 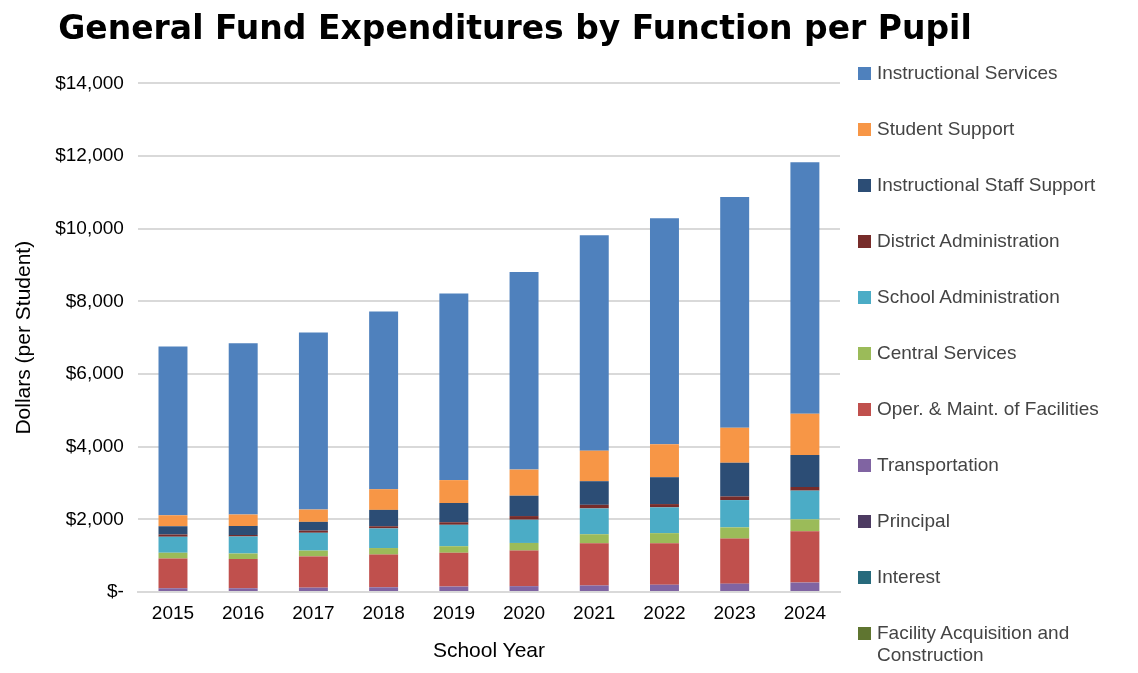 I want to click on x-tick-label: 2020, so click(x=524, y=612).